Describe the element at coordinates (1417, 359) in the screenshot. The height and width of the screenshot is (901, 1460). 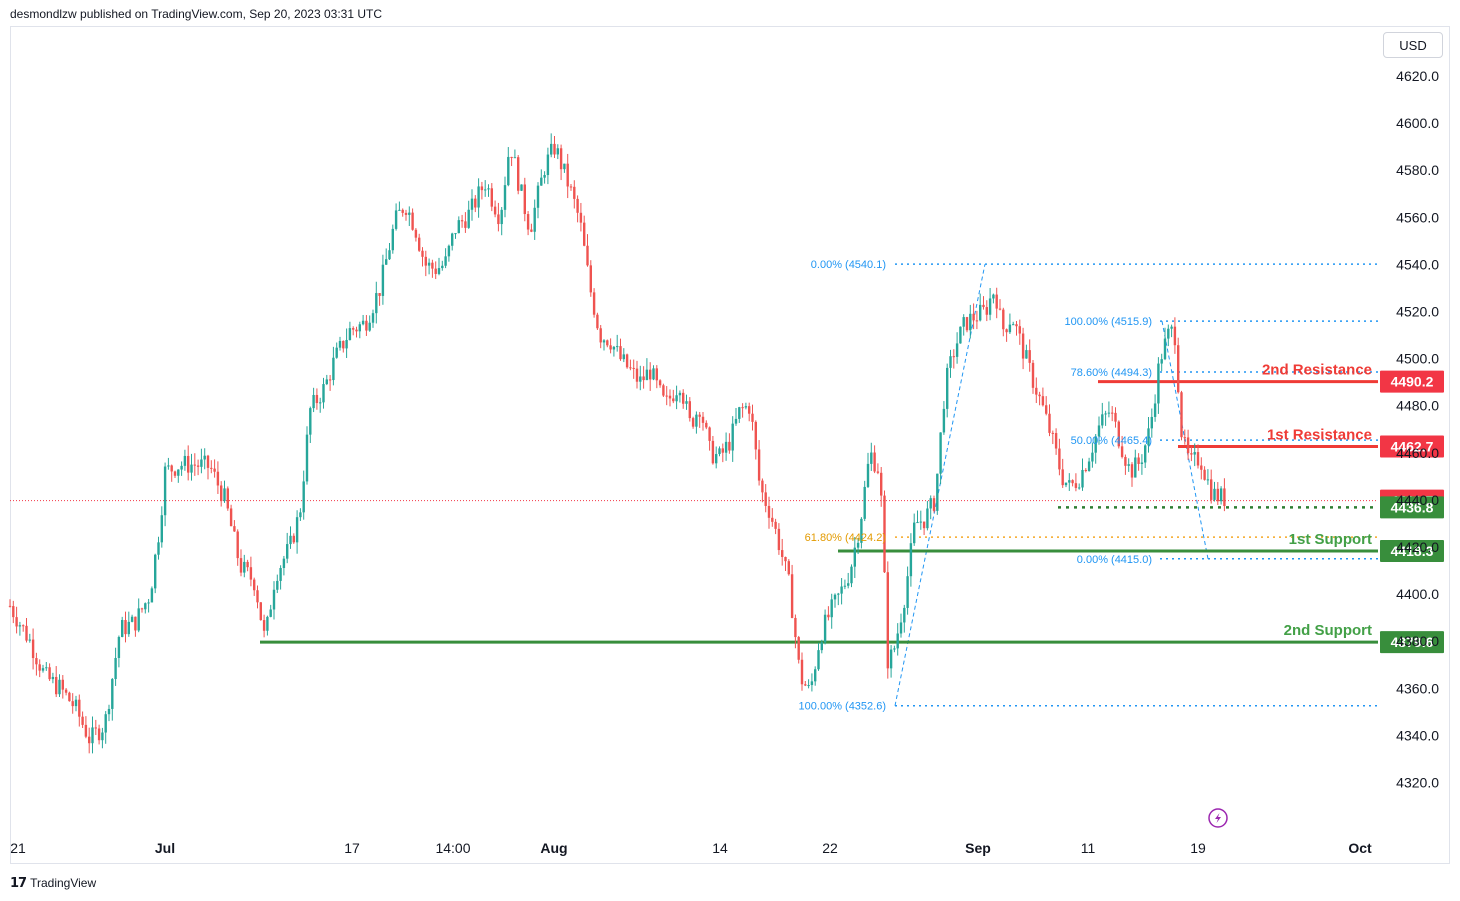
I see `y-tick-label: 4500.0` at that location.